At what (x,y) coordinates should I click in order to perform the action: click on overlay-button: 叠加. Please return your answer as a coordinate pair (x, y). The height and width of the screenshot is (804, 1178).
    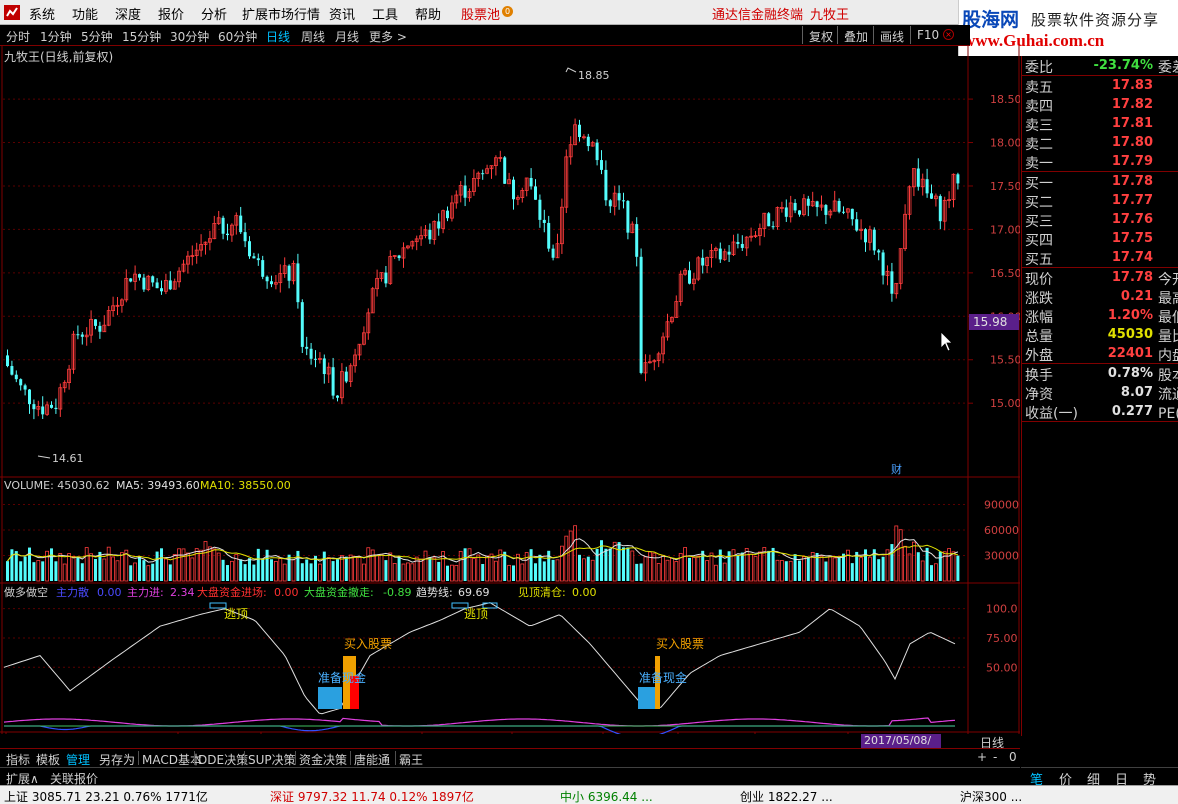
    Looking at the image, I should click on (855, 35).